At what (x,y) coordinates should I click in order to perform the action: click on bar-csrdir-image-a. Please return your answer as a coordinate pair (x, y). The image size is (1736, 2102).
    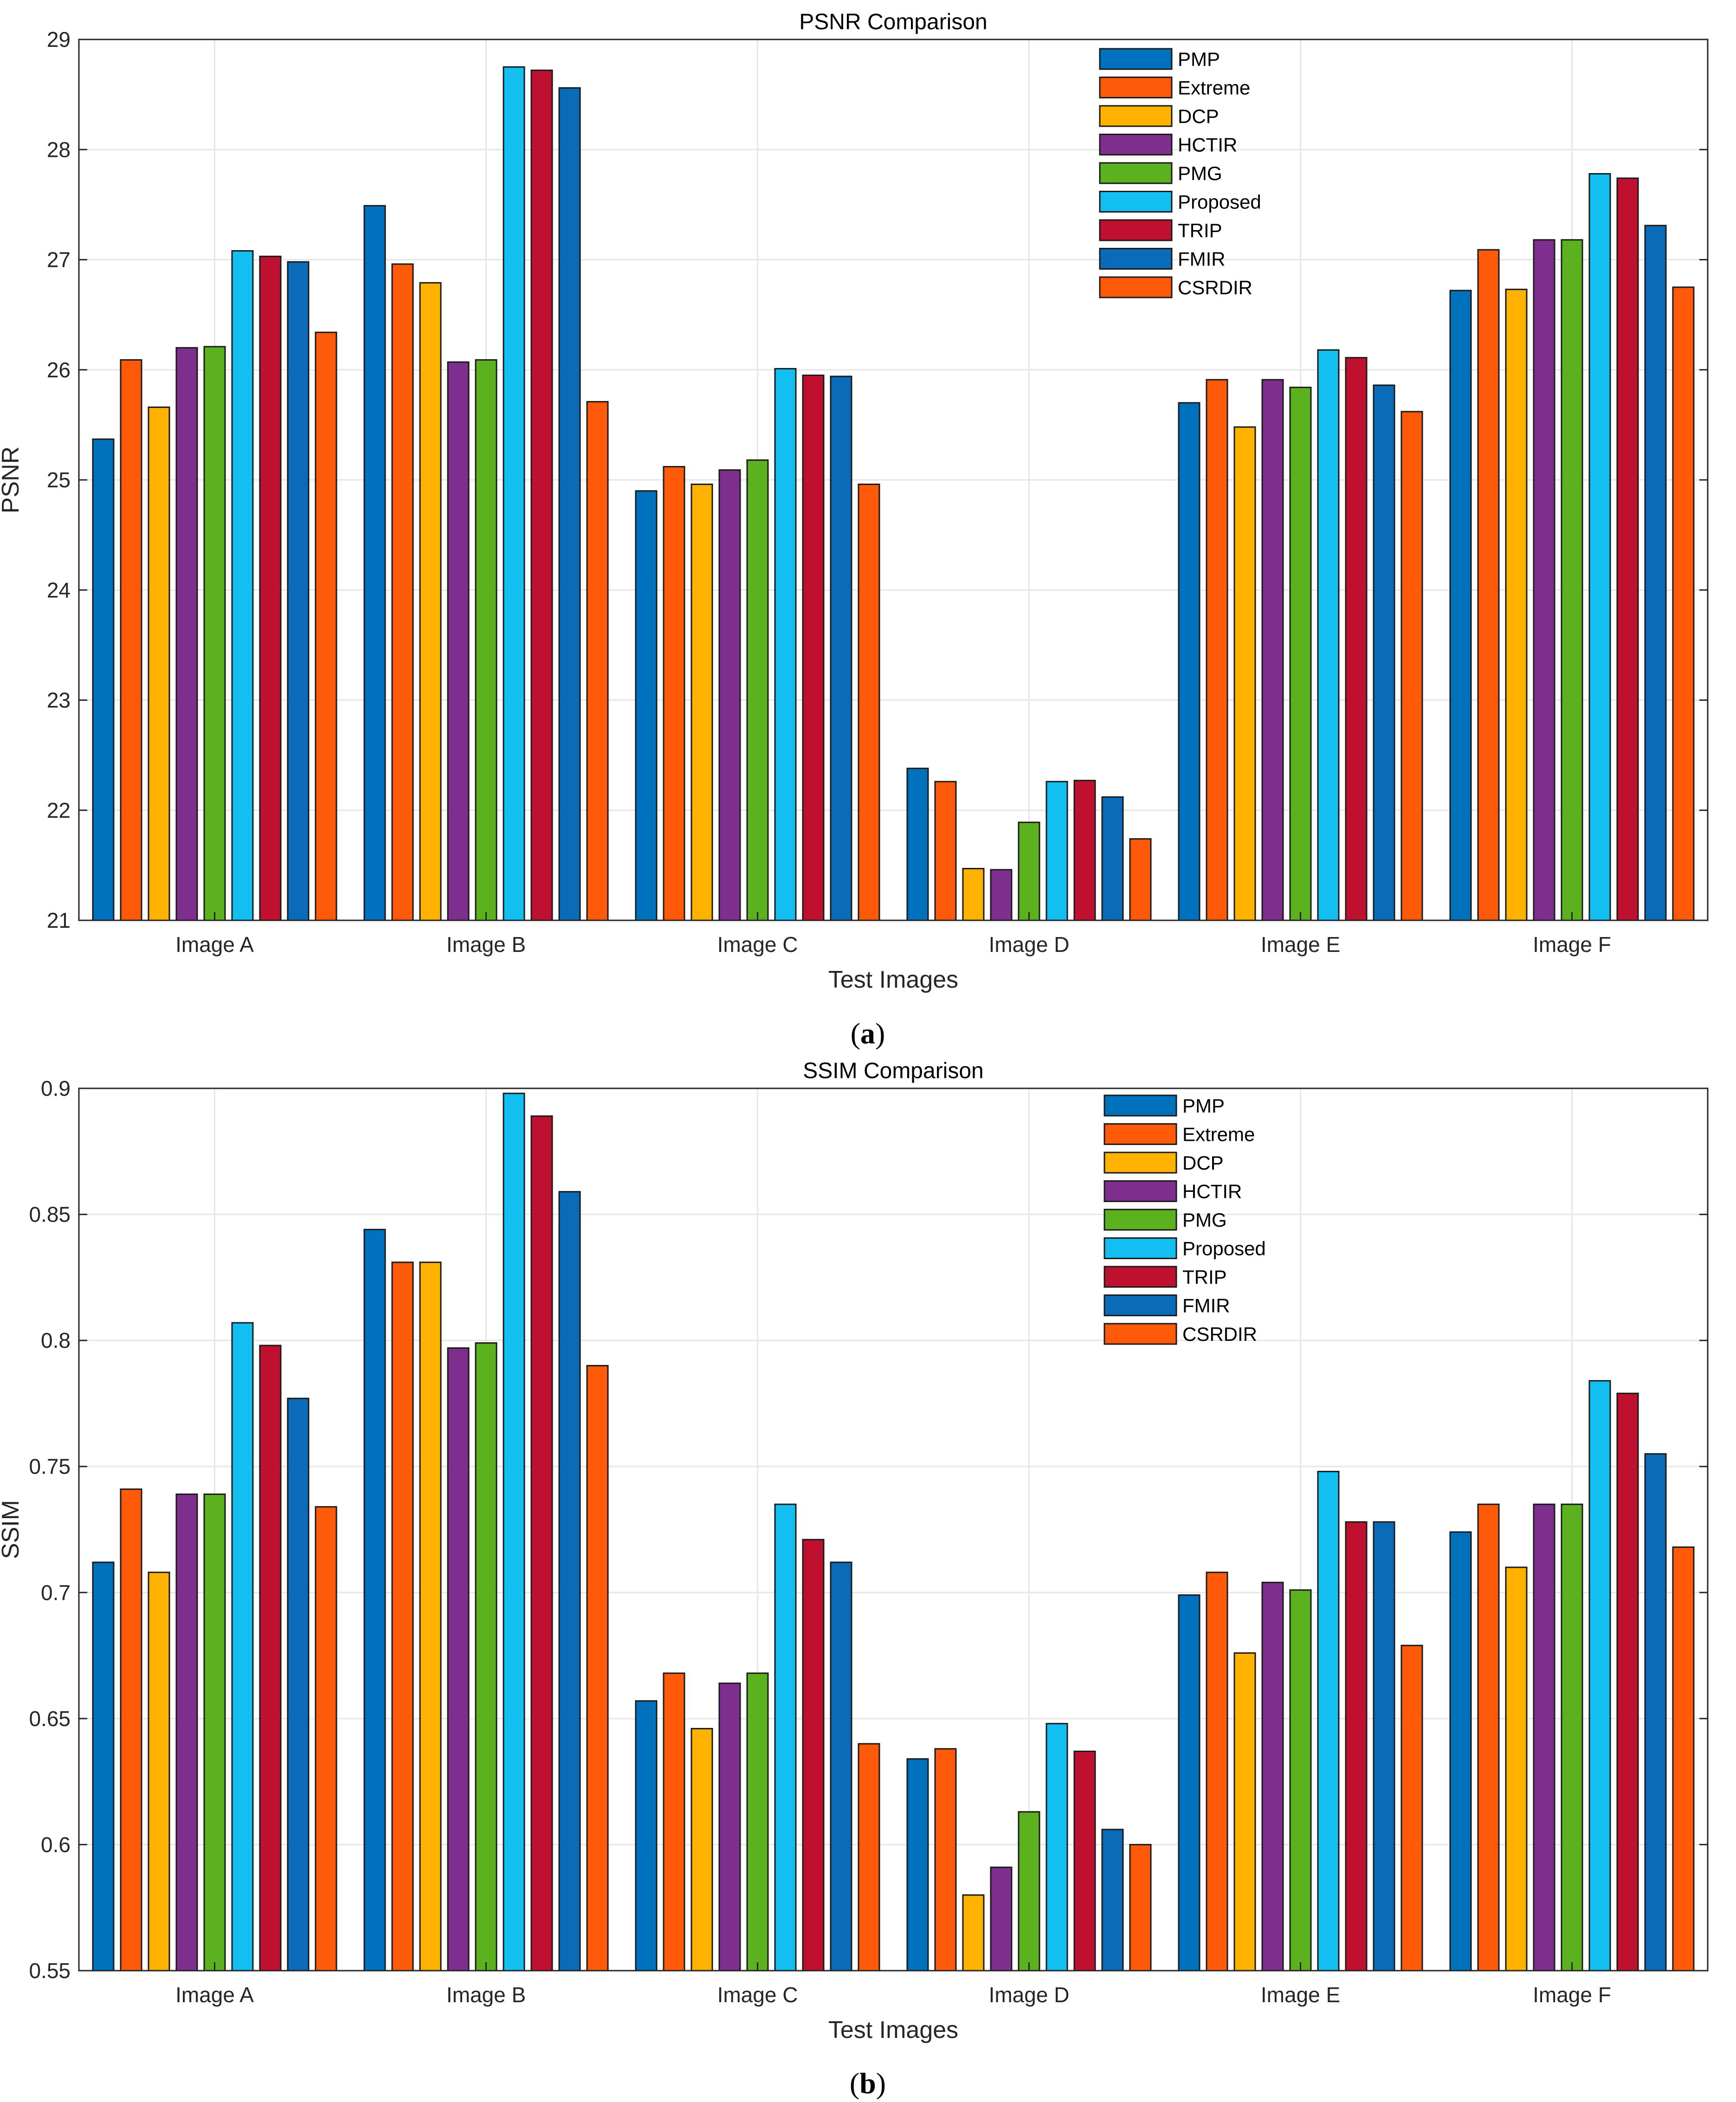
    Looking at the image, I should click on (326, 1739).